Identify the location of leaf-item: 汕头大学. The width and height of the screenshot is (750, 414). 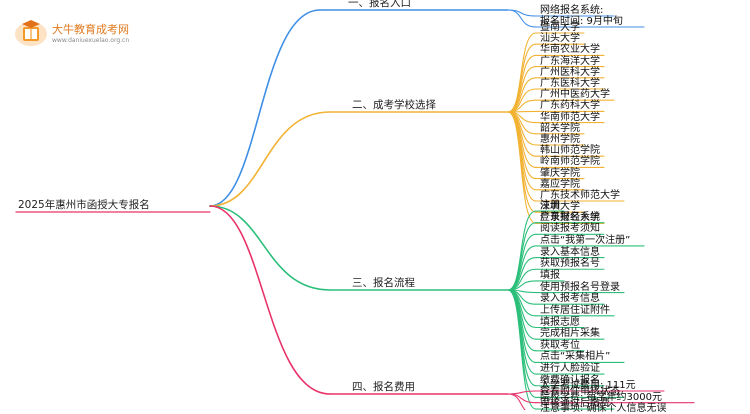
(560, 39).